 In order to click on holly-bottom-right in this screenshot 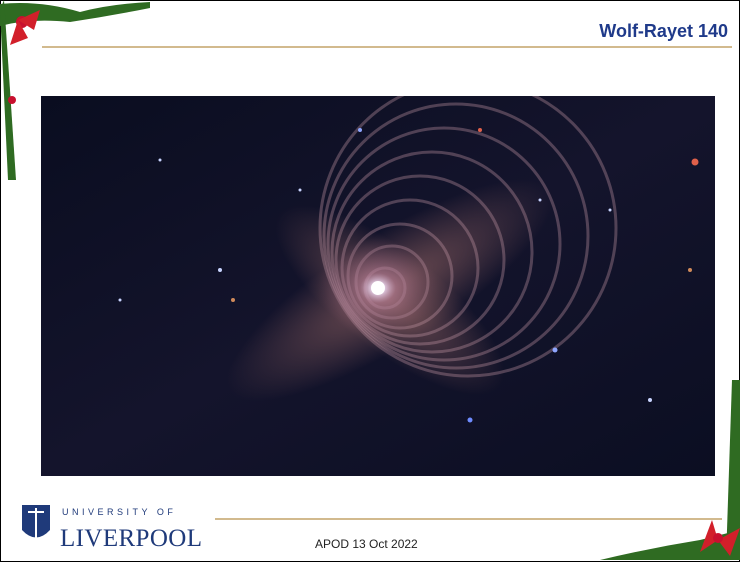, I will do `click(670, 470)`.